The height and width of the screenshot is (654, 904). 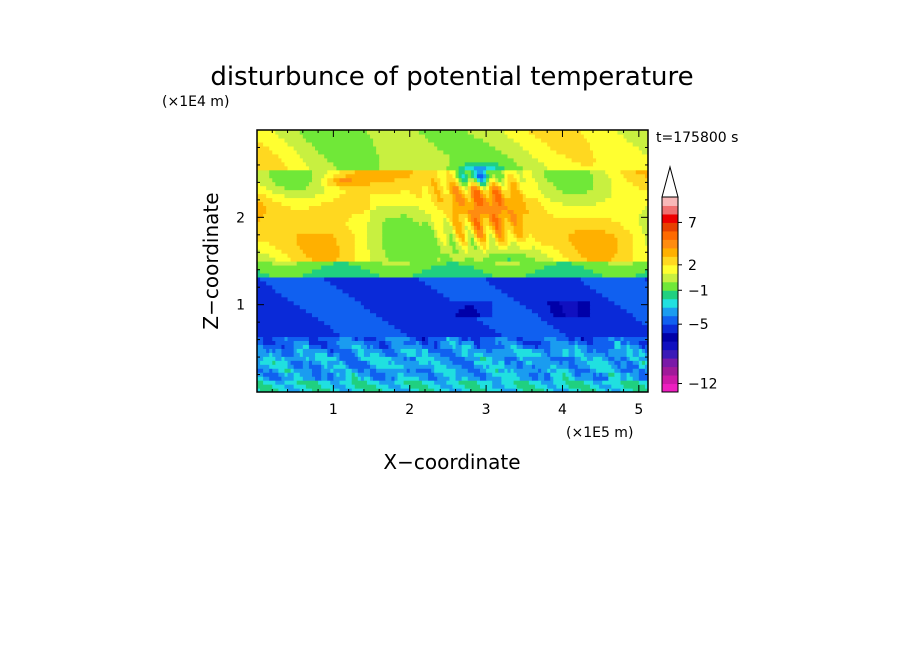 What do you see at coordinates (670, 181) in the screenshot?
I see `colorbar-extend-triangle` at bounding box center [670, 181].